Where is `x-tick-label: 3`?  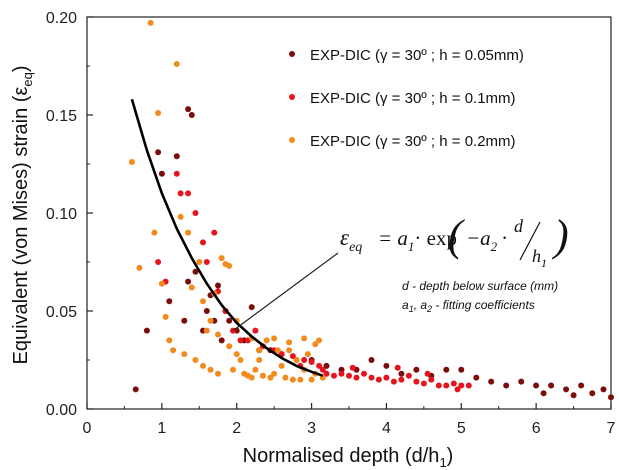
x-tick-label: 3 is located at coordinates (311, 428).